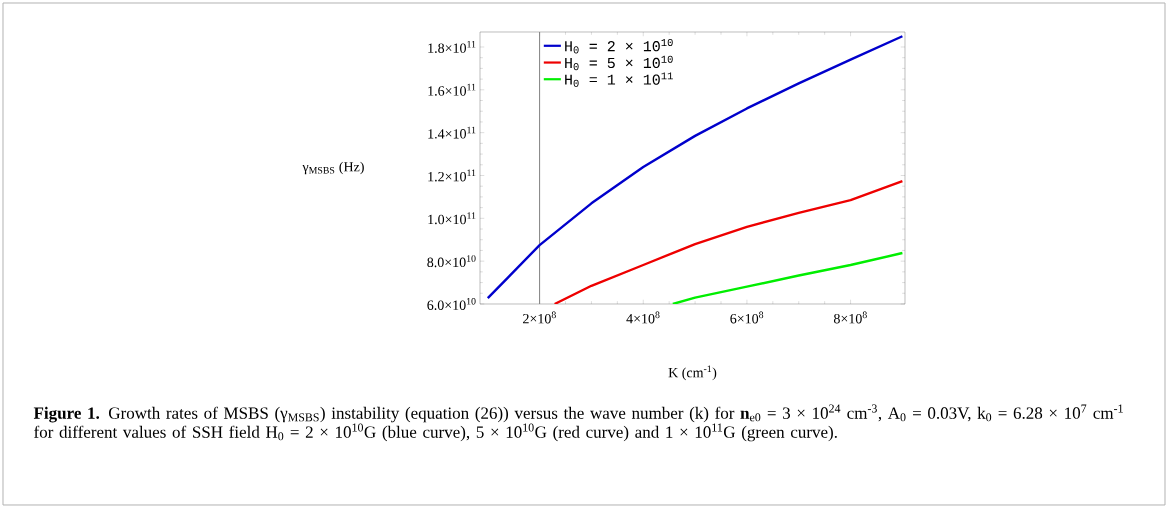  Describe the element at coordinates (539, 317) in the screenshot. I see `x-tick-label: 2×10$^{8}$` at that location.